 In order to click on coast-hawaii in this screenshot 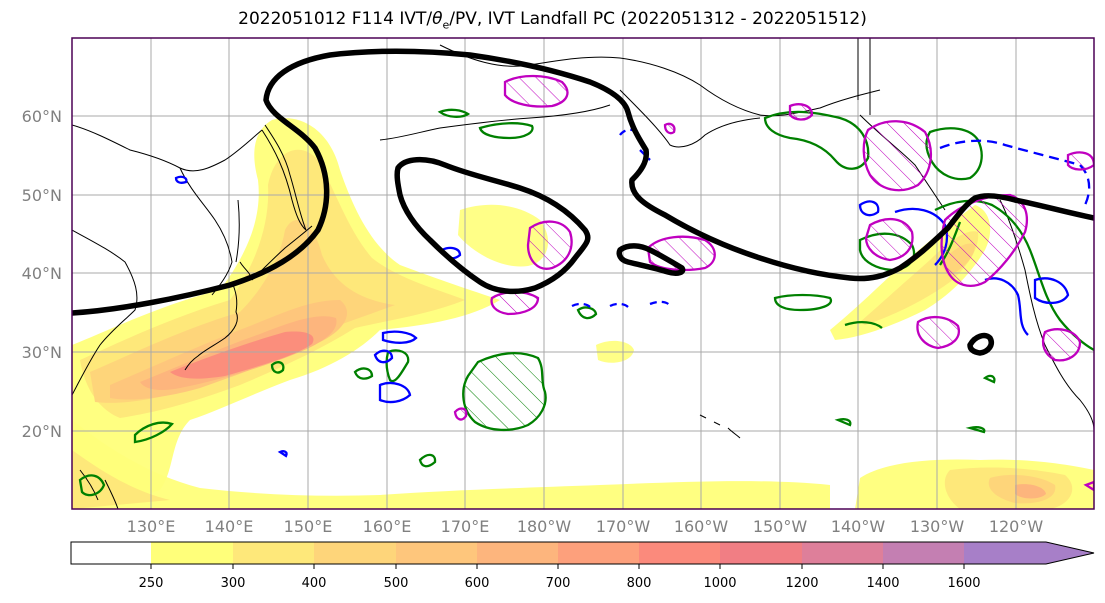, I will do `click(720, 426)`.